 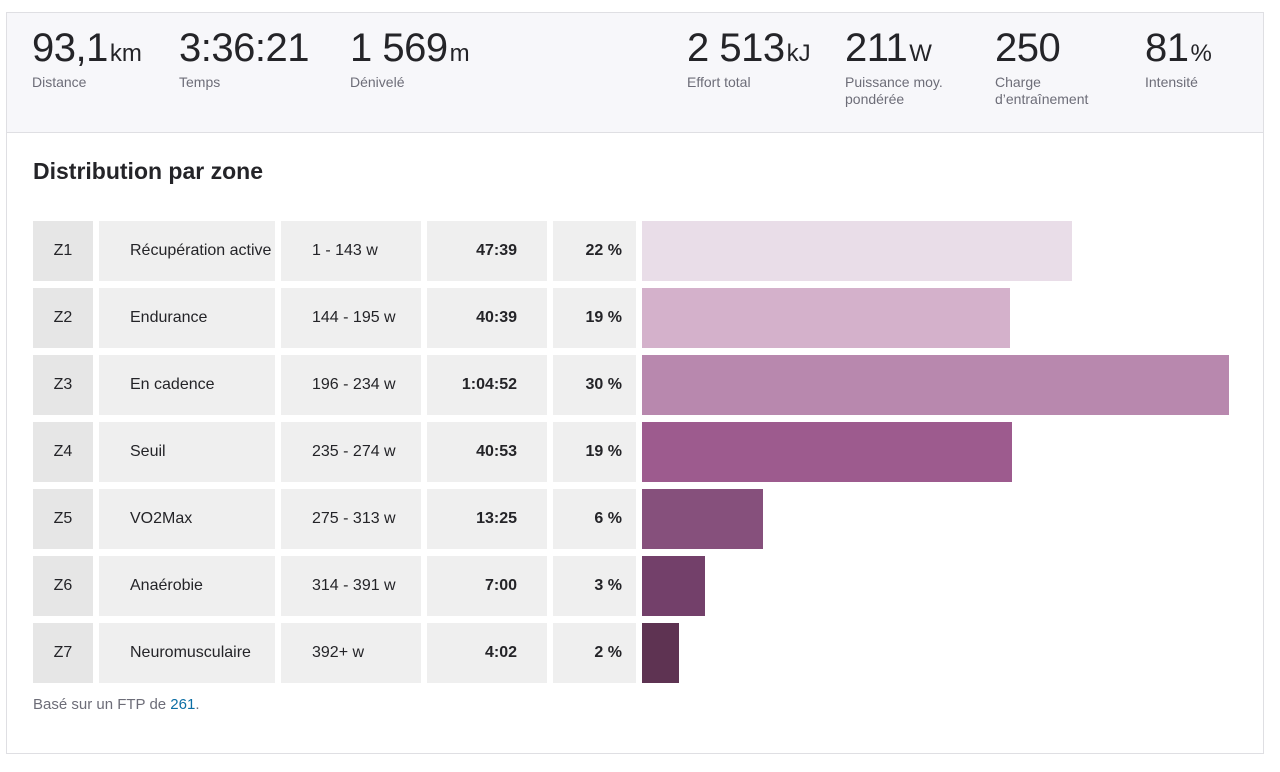 I want to click on stat-value: 2 513, so click(x=736, y=48).